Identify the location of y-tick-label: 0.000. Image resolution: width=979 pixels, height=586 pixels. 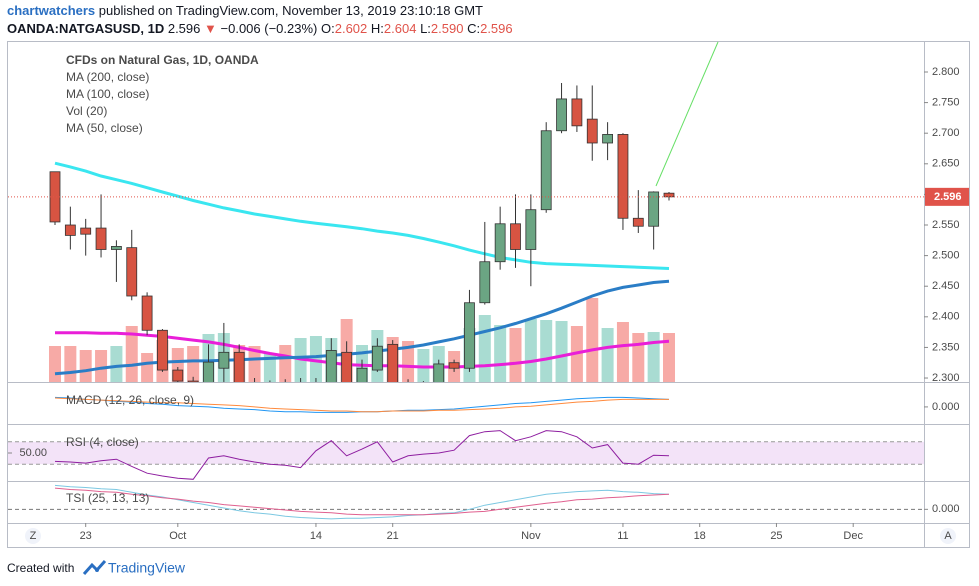
(946, 407).